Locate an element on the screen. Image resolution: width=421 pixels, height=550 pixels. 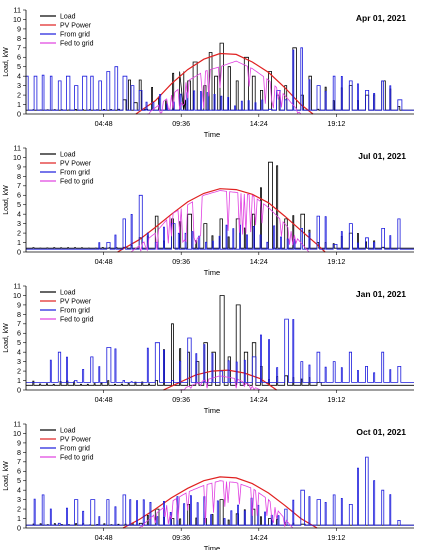
chart-title: Oct 01, 2021 is located at coordinates (381, 432).